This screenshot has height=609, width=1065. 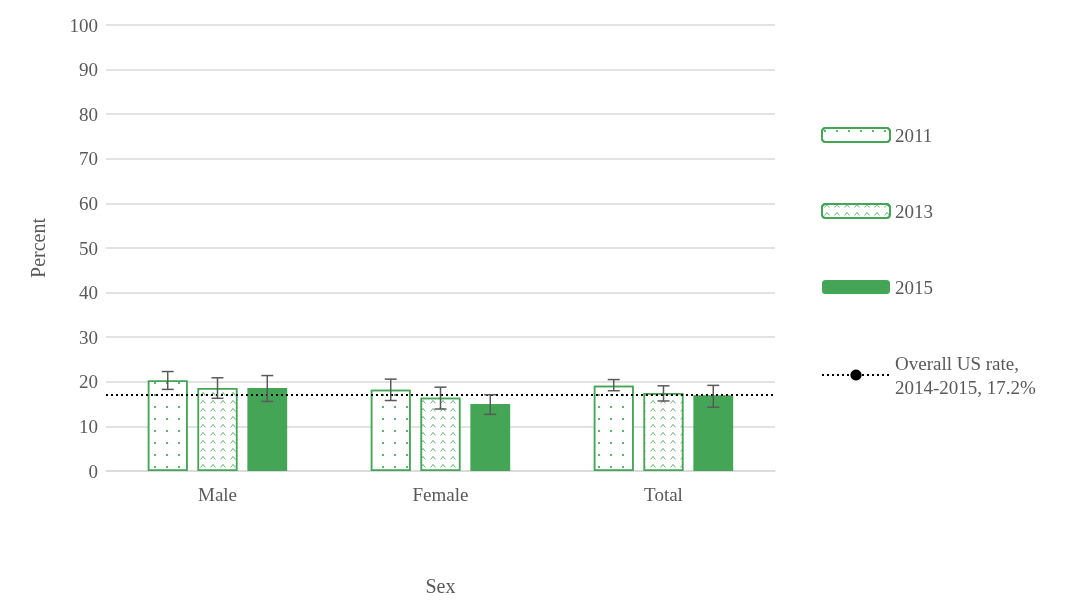 I want to click on y-tick-label: 70, so click(x=88, y=159).